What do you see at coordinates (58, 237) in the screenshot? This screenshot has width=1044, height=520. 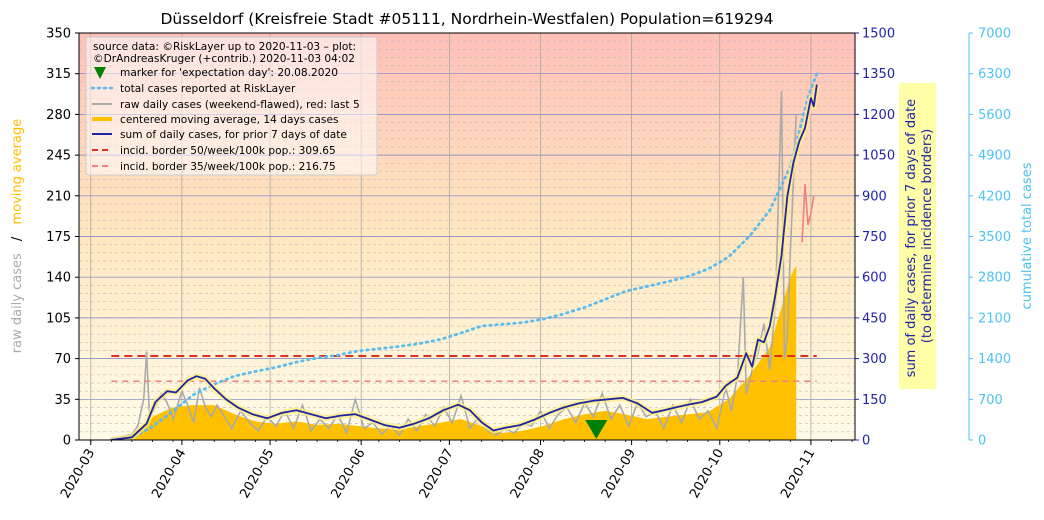 I see `left-axis-tick-label: 175` at bounding box center [58, 237].